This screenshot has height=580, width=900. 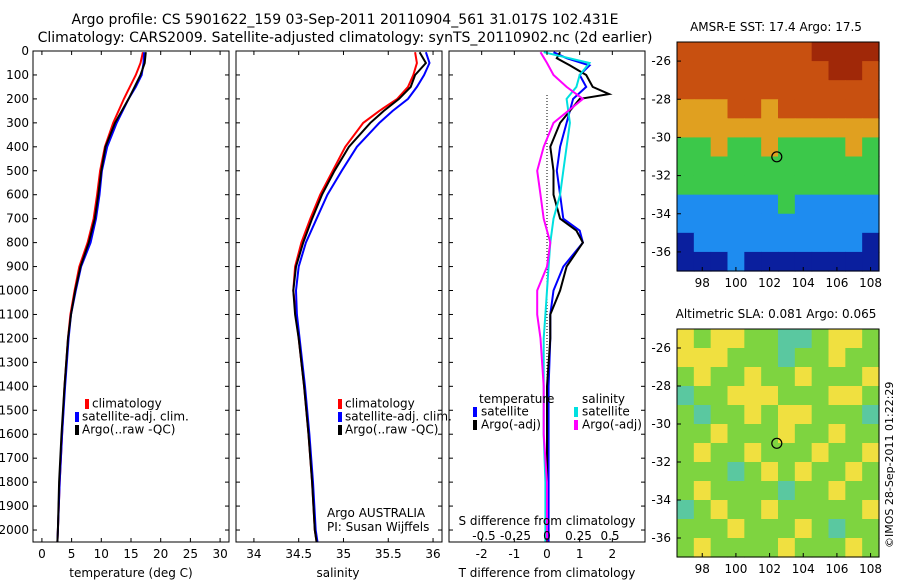 What do you see at coordinates (160, 554) in the screenshot?
I see `temperature-xtick-label: 20` at bounding box center [160, 554].